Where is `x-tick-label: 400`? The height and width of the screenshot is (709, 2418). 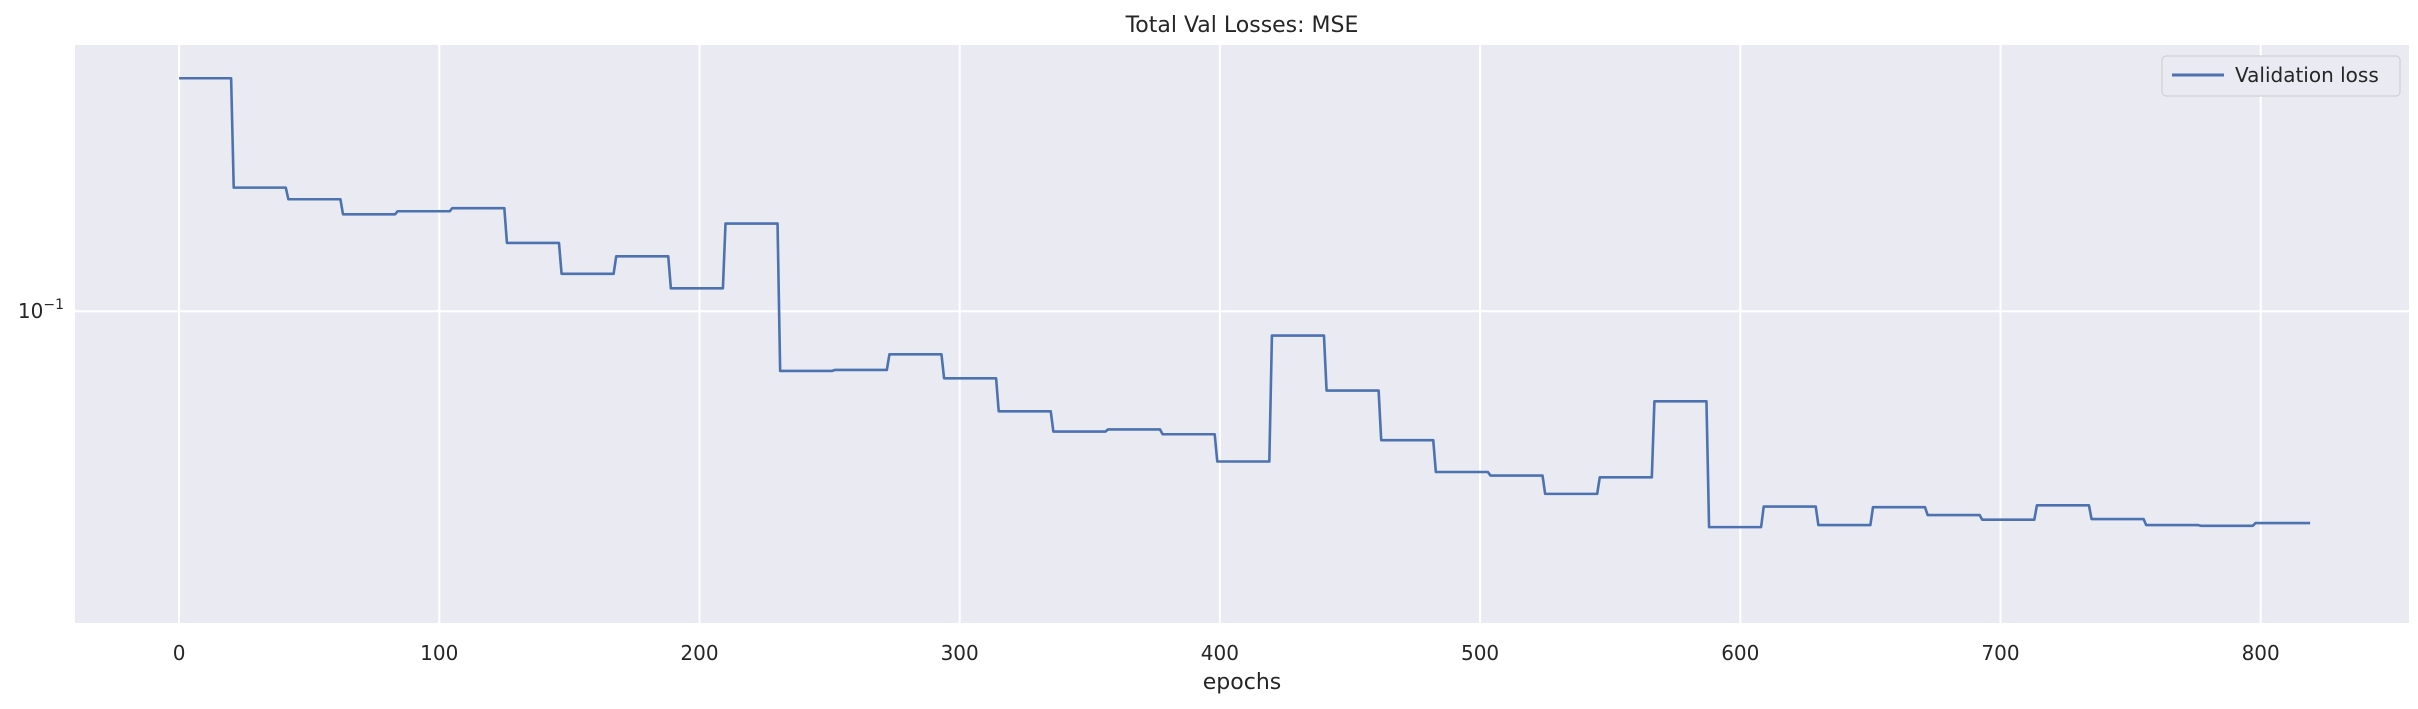 x-tick-label: 400 is located at coordinates (1220, 653).